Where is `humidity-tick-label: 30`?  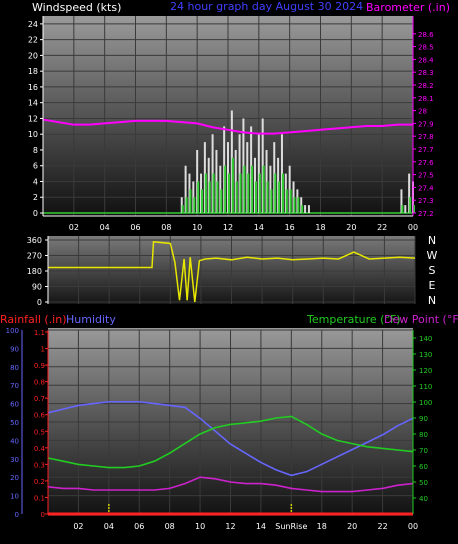 humidity-tick-label: 30 is located at coordinates (14, 460).